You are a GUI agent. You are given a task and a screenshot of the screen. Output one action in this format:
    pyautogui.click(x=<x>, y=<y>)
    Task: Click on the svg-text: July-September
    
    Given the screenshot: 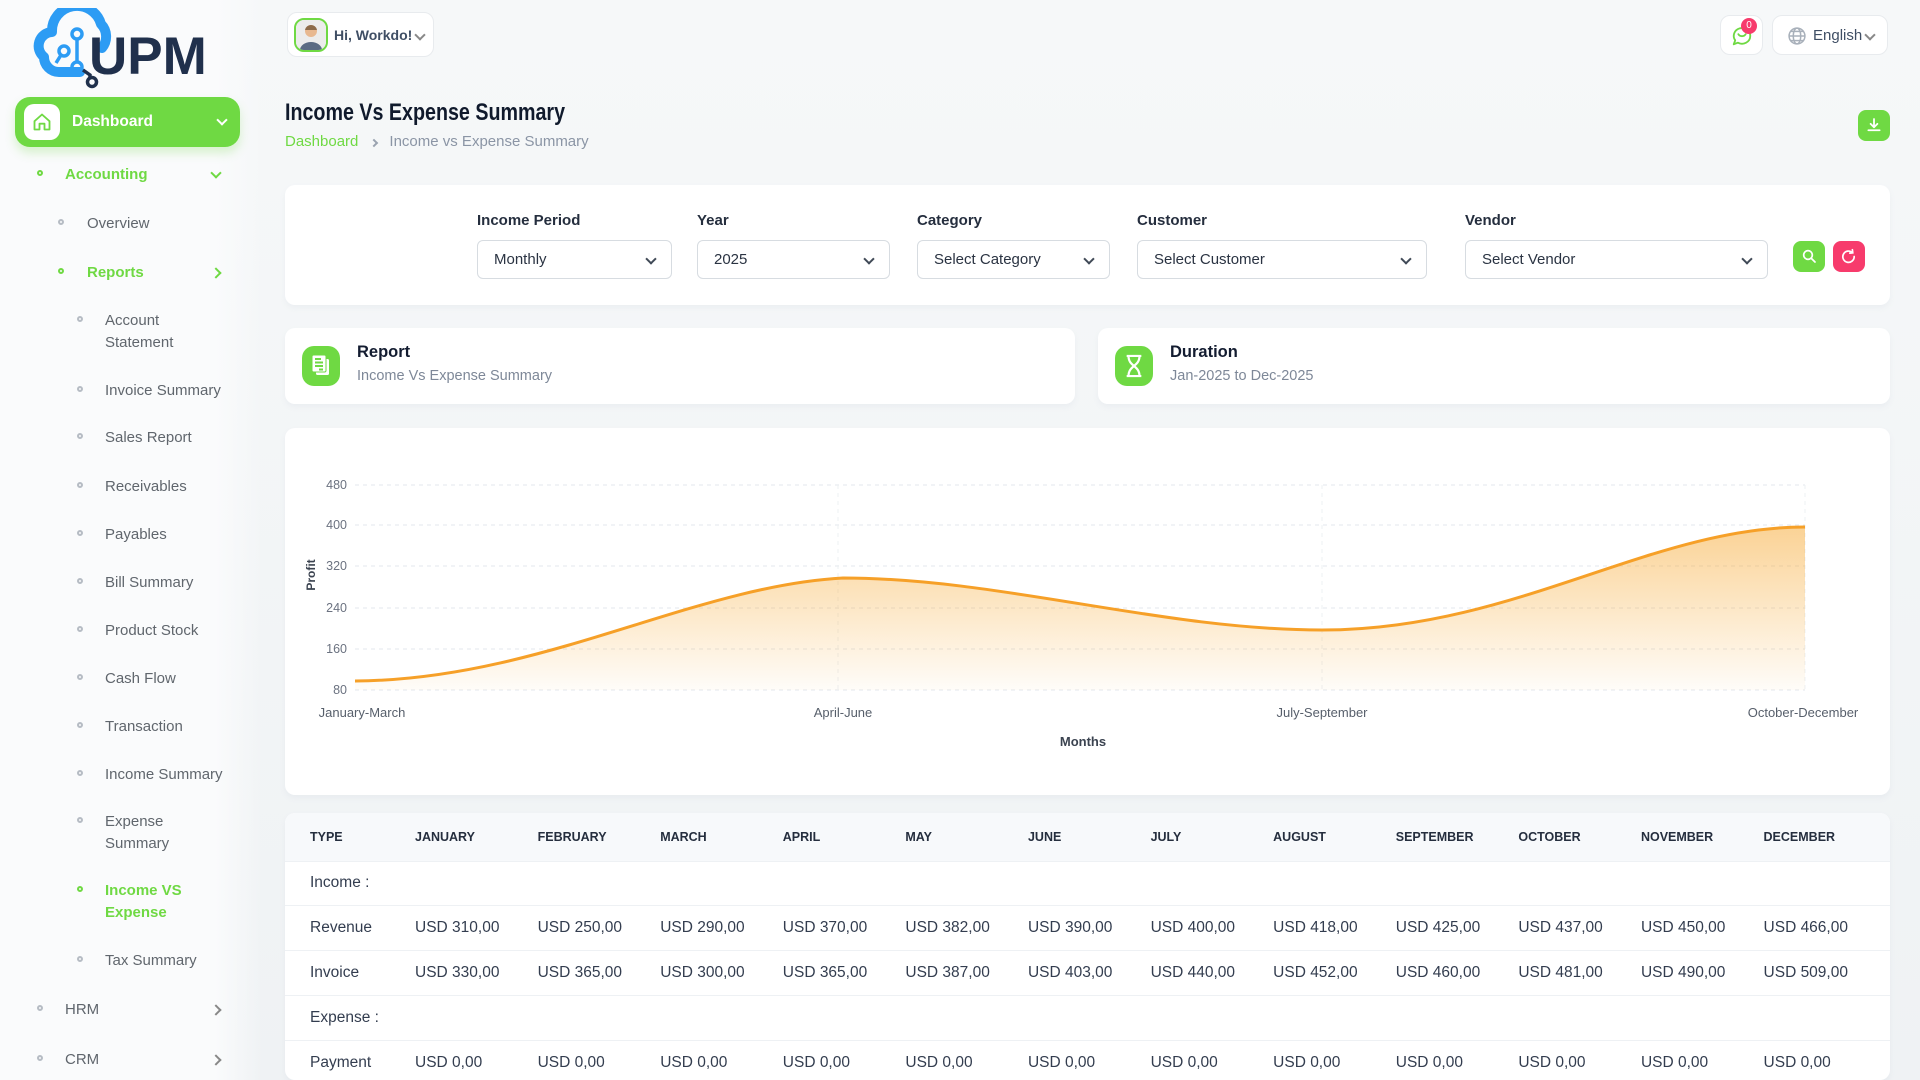 What is the action you would take?
    pyautogui.click(x=1322, y=712)
    